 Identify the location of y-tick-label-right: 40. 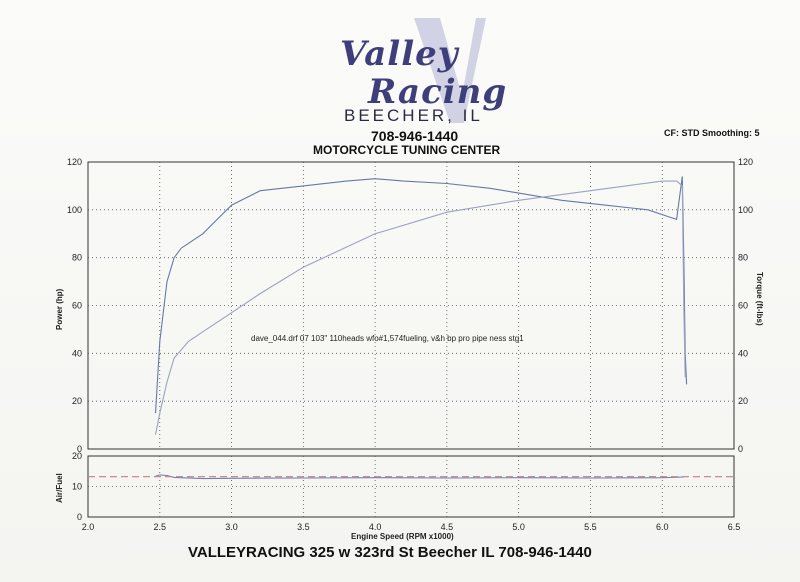
(743, 353).